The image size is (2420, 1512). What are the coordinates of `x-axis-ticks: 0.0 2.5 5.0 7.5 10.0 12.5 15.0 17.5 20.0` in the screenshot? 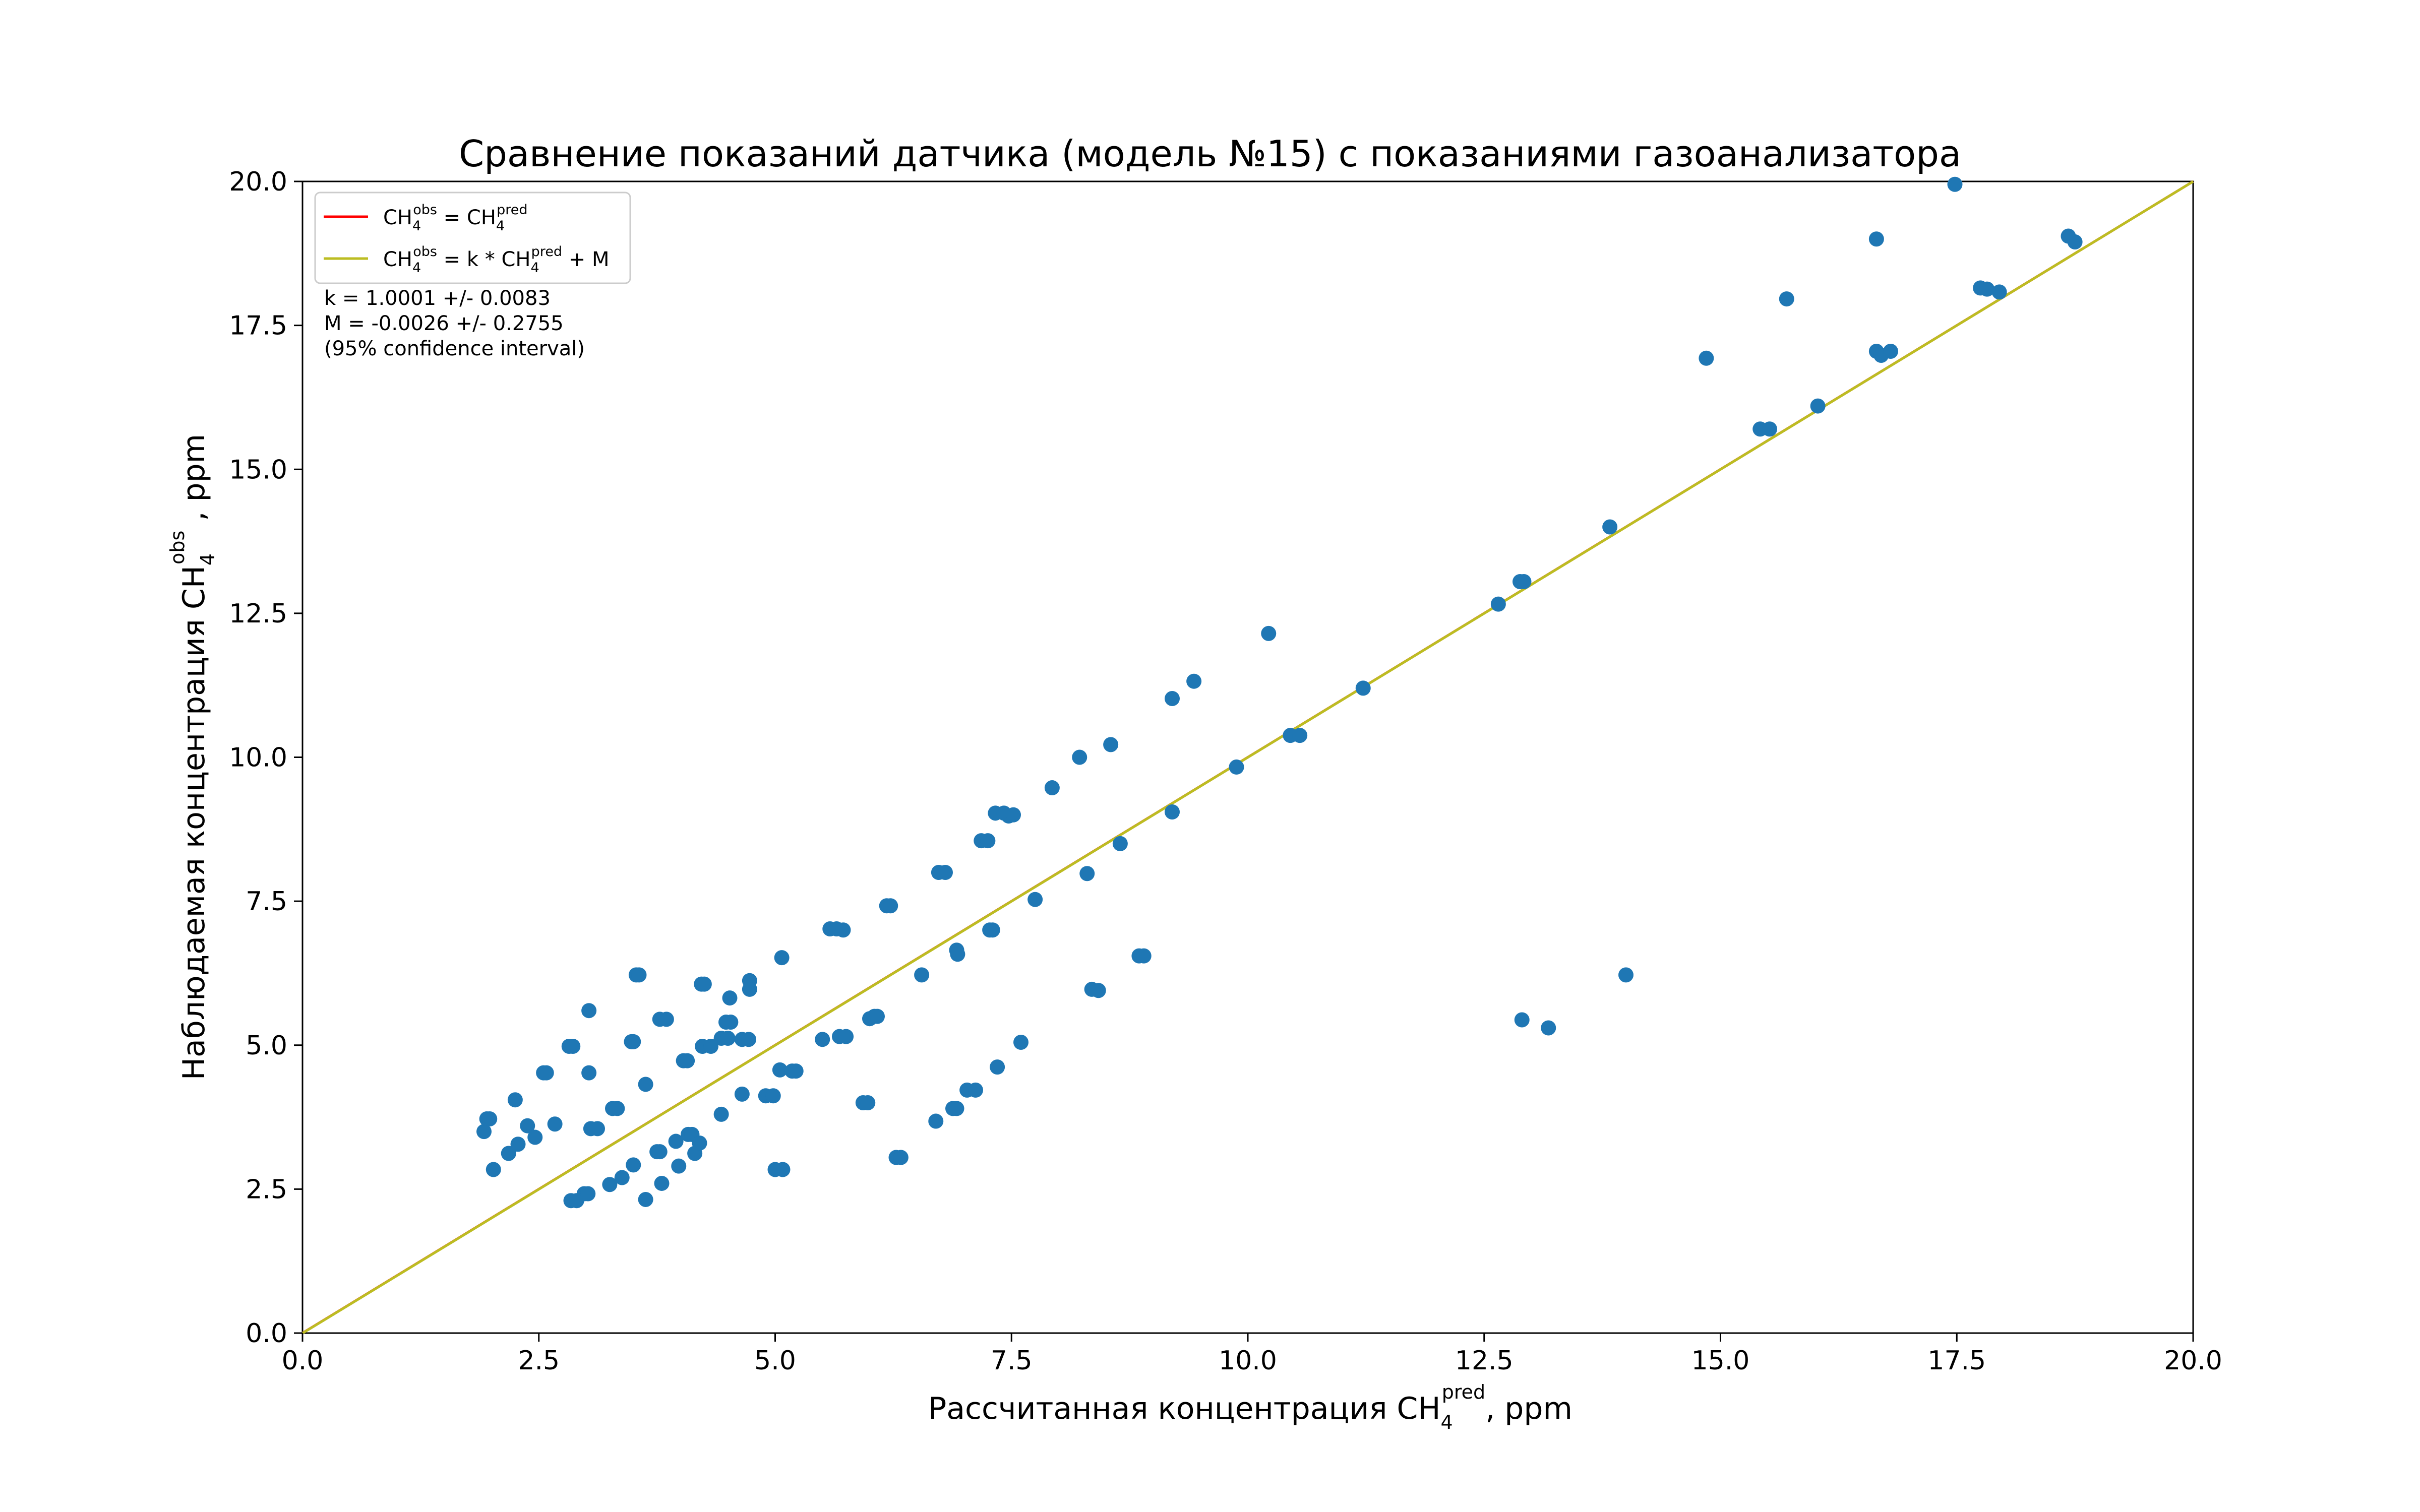 It's located at (1252, 1354).